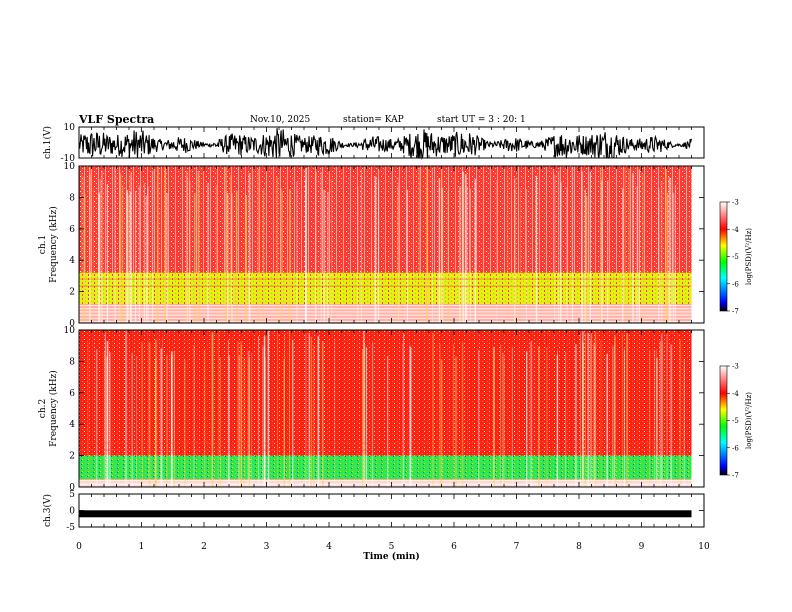  I want to click on colorbar-label-1: log(PSD)(V²/Hz), so click(749, 256).